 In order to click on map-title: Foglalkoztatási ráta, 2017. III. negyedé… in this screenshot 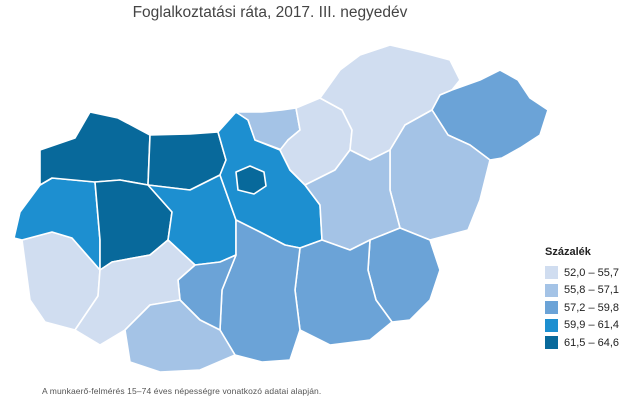, I will do `click(270, 12)`.